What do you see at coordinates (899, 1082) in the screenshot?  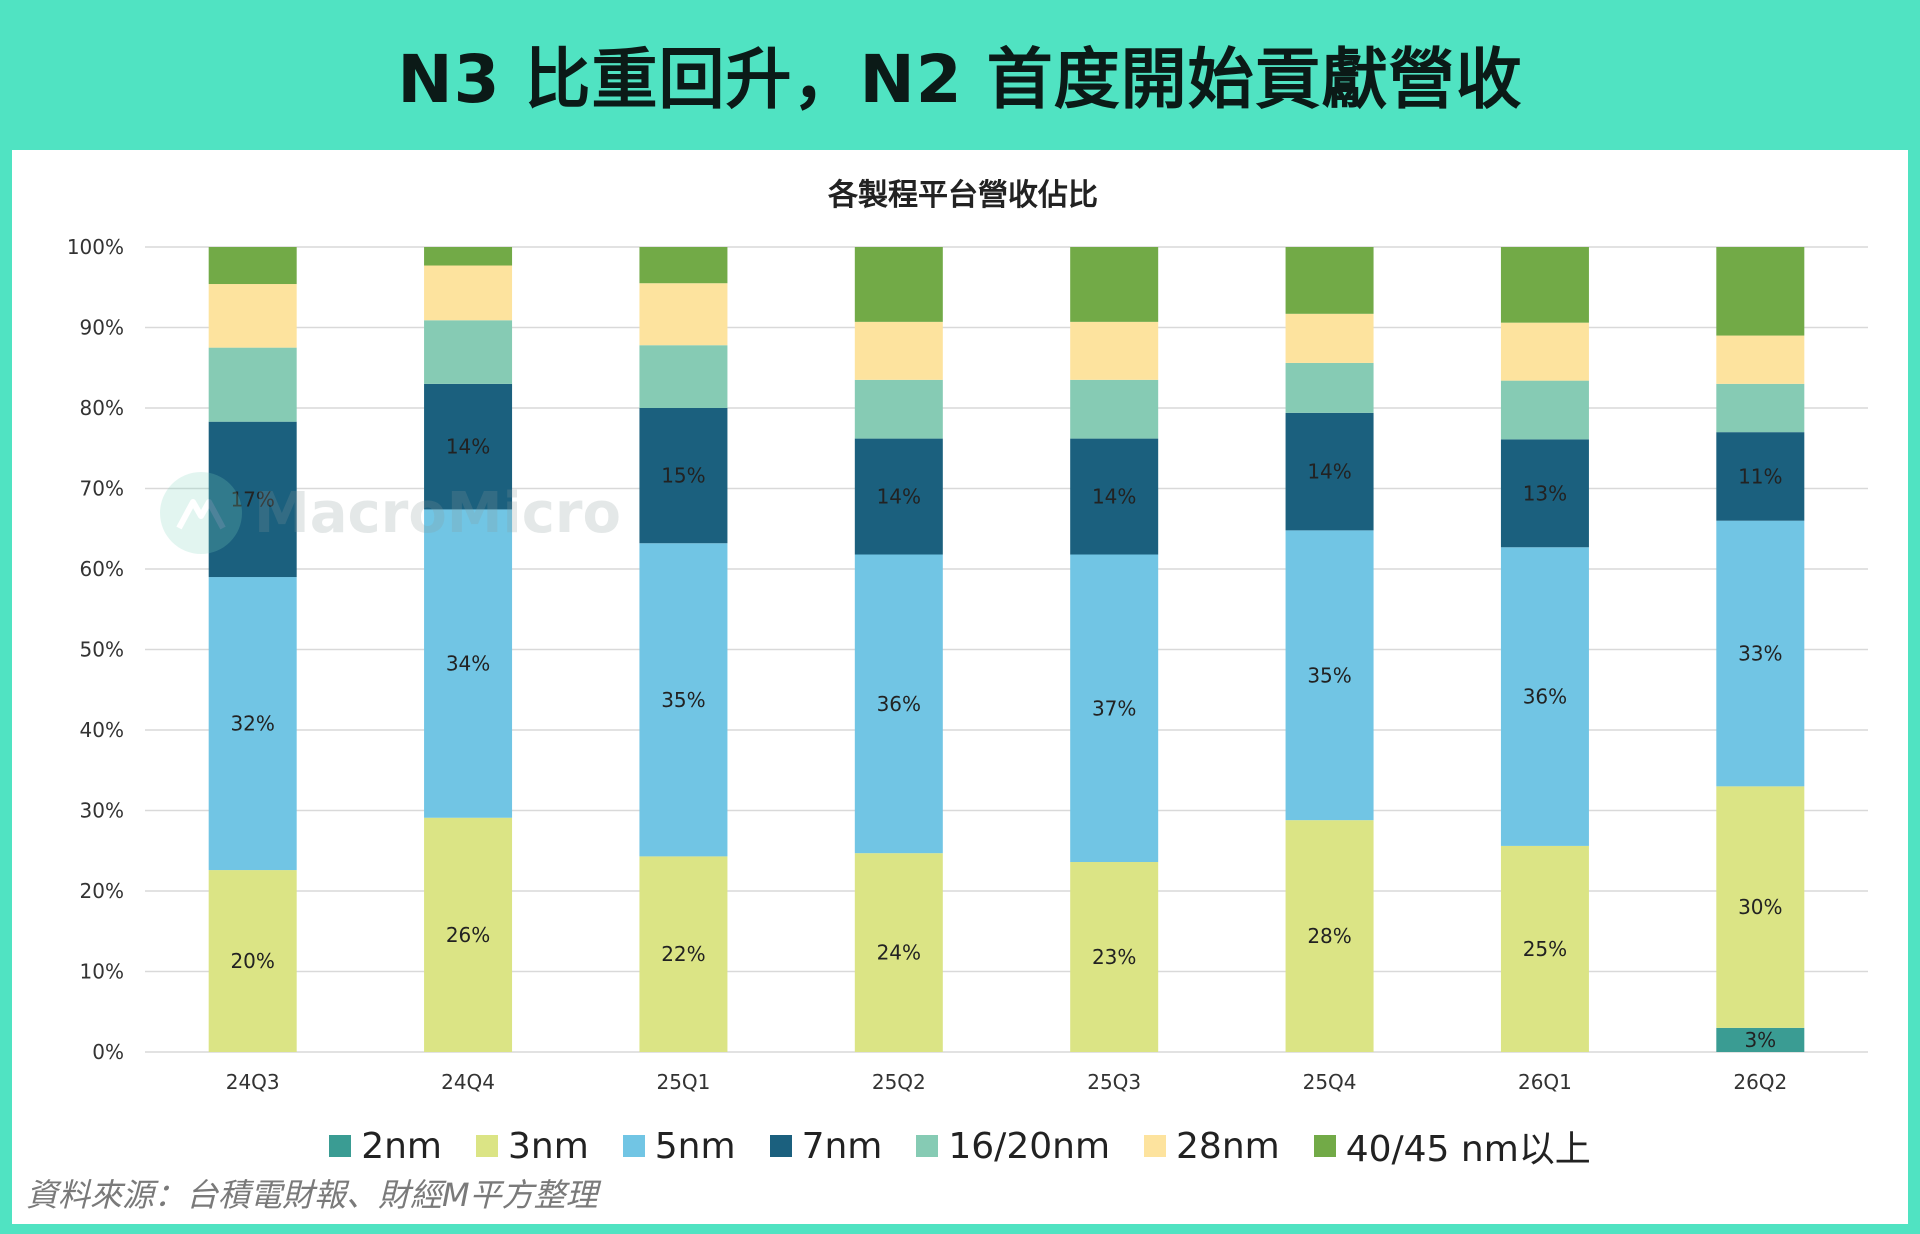 I see `x-tick-label: 25Q2` at bounding box center [899, 1082].